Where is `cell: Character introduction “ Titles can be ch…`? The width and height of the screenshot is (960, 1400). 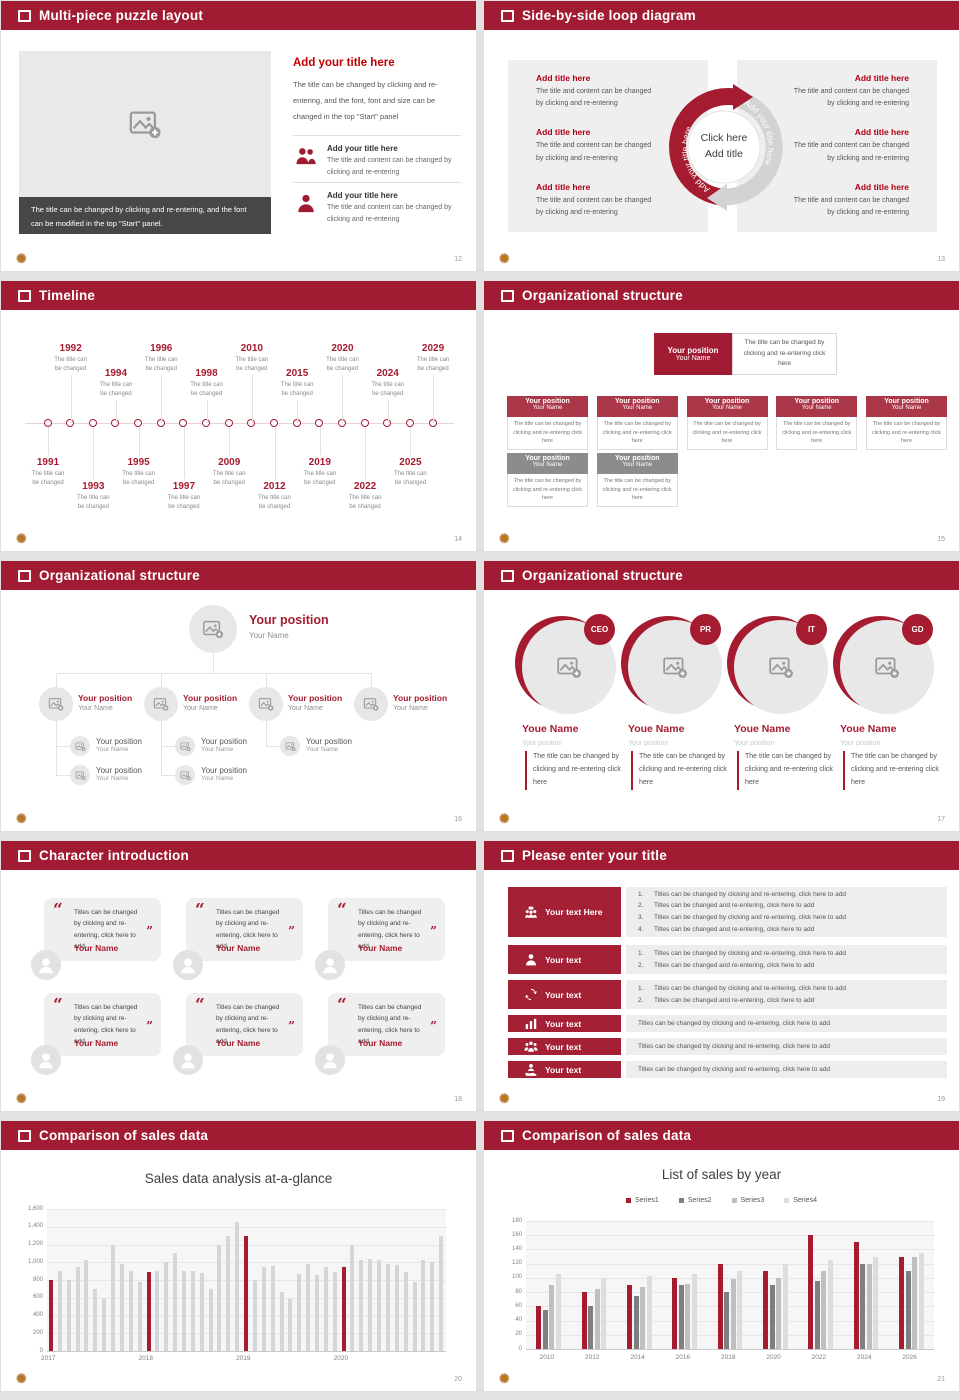 cell: Character introduction “ Titles can be ch… is located at coordinates (240, 980).